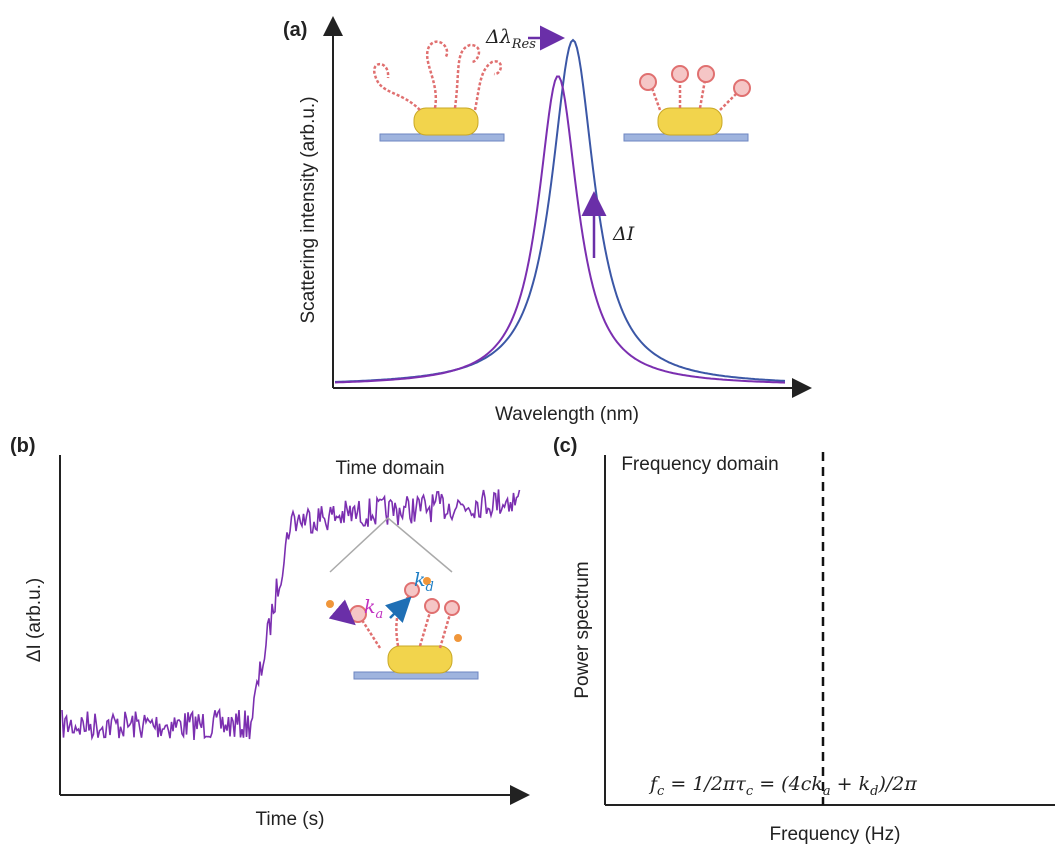 The width and height of the screenshot is (1061, 852). I want to click on analytes, so click(394, 609).